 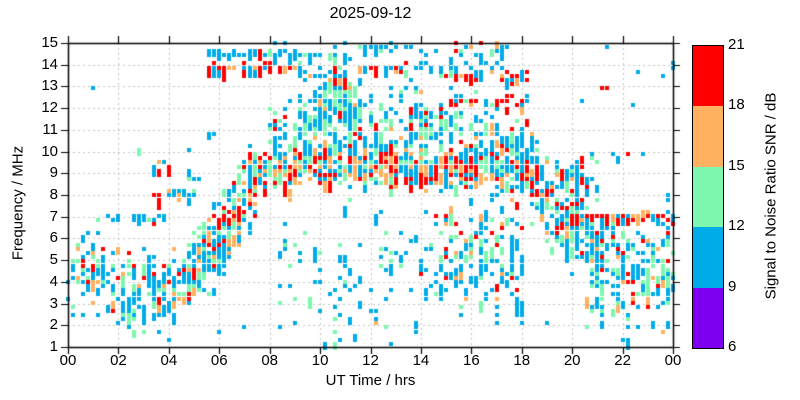 I want to click on colorbar-tick-label: 15, so click(x=736, y=165).